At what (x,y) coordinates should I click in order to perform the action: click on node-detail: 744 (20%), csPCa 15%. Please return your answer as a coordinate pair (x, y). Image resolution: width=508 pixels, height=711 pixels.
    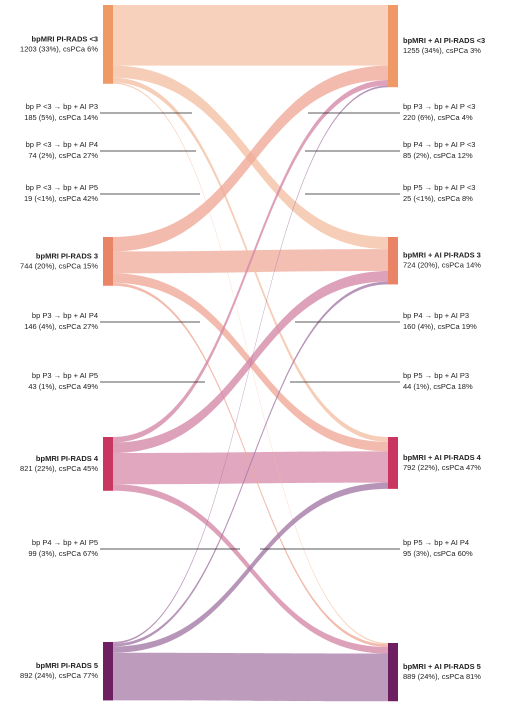
    Looking at the image, I should click on (59, 265).